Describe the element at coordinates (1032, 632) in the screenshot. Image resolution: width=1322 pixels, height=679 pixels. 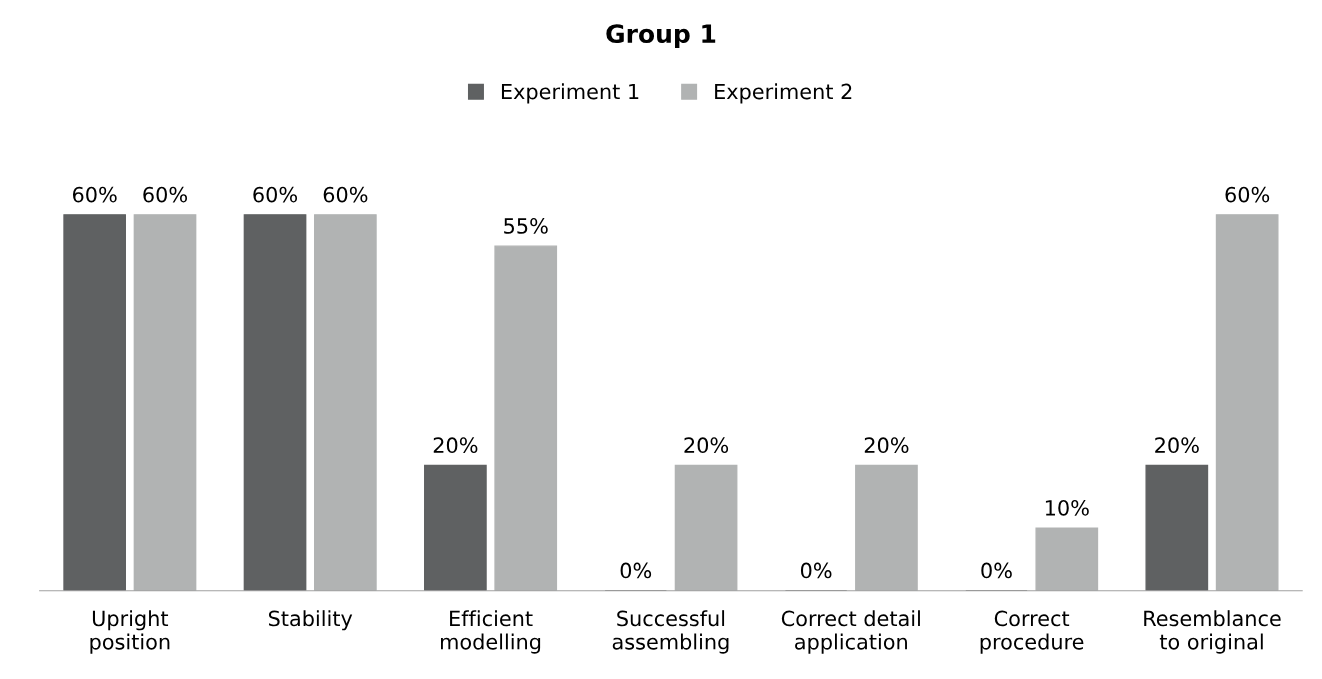
I see `x-tick-label: Correct procedure` at that location.